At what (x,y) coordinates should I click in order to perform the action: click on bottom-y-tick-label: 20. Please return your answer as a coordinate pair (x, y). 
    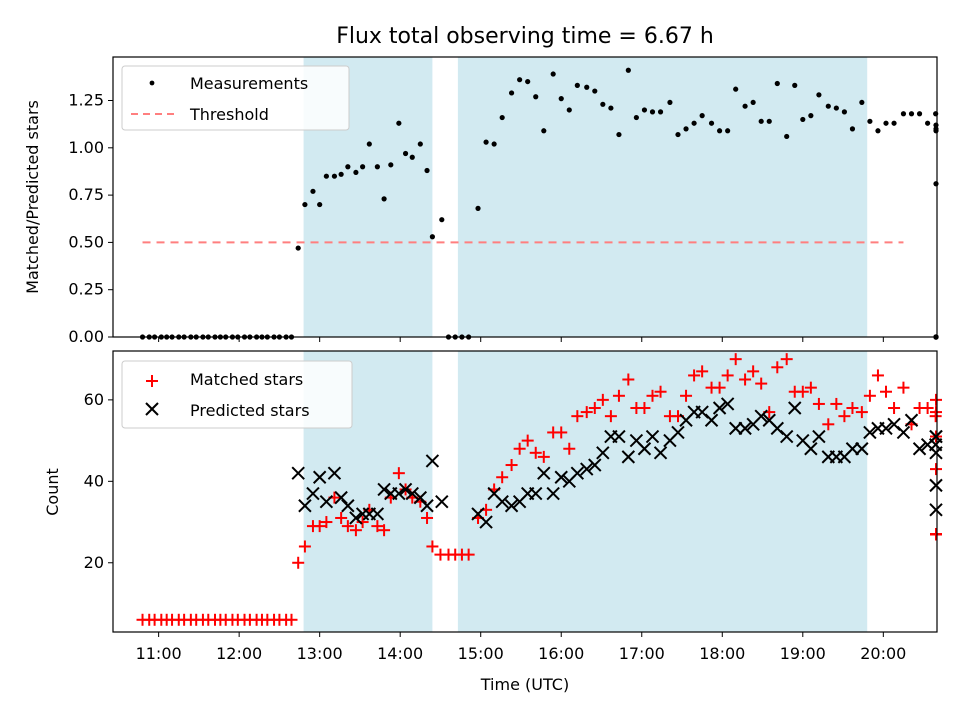
    Looking at the image, I should click on (94, 562).